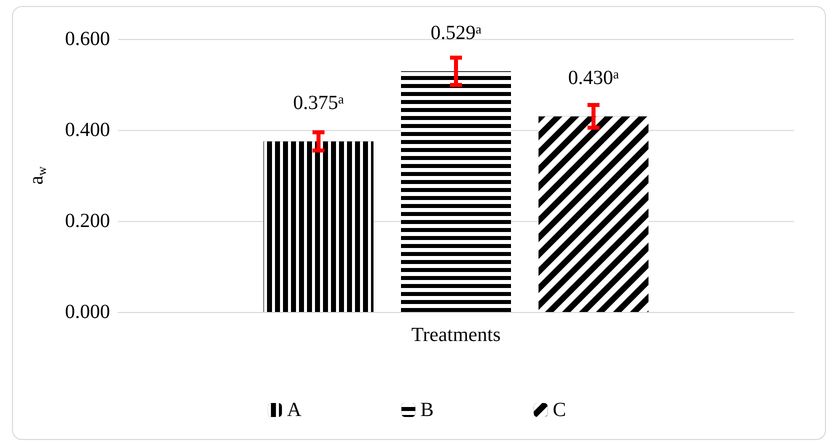 This screenshot has height=447, width=834. What do you see at coordinates (559, 410) in the screenshot?
I see `legend-label: C` at bounding box center [559, 410].